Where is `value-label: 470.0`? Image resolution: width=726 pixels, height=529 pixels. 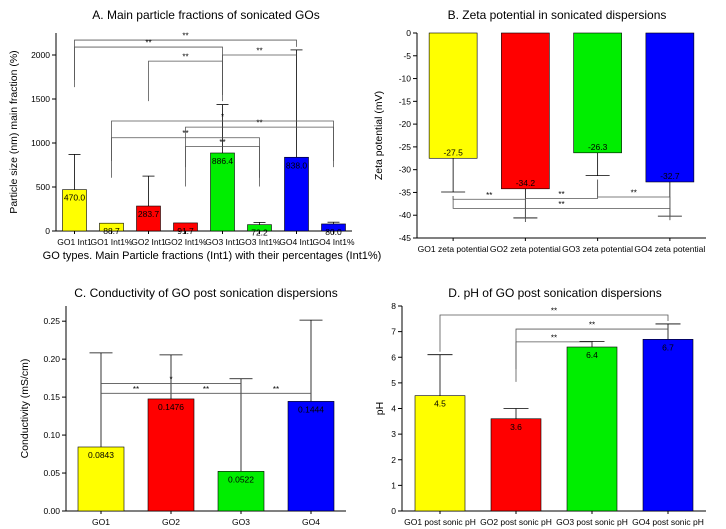
value-label: 470.0 is located at coordinates (75, 198).